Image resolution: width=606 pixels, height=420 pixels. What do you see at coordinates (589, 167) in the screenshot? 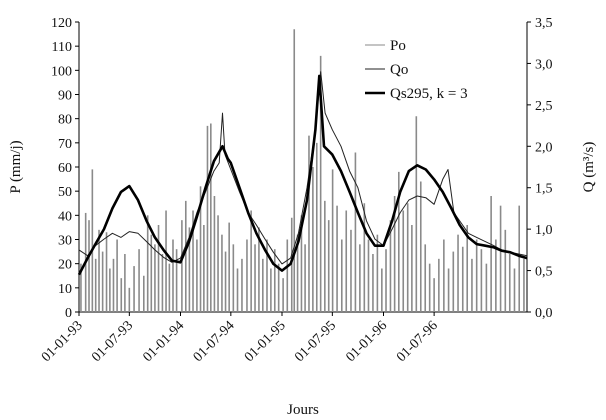
I see `y-axis-right-label: Q (m³/s)` at bounding box center [589, 167].